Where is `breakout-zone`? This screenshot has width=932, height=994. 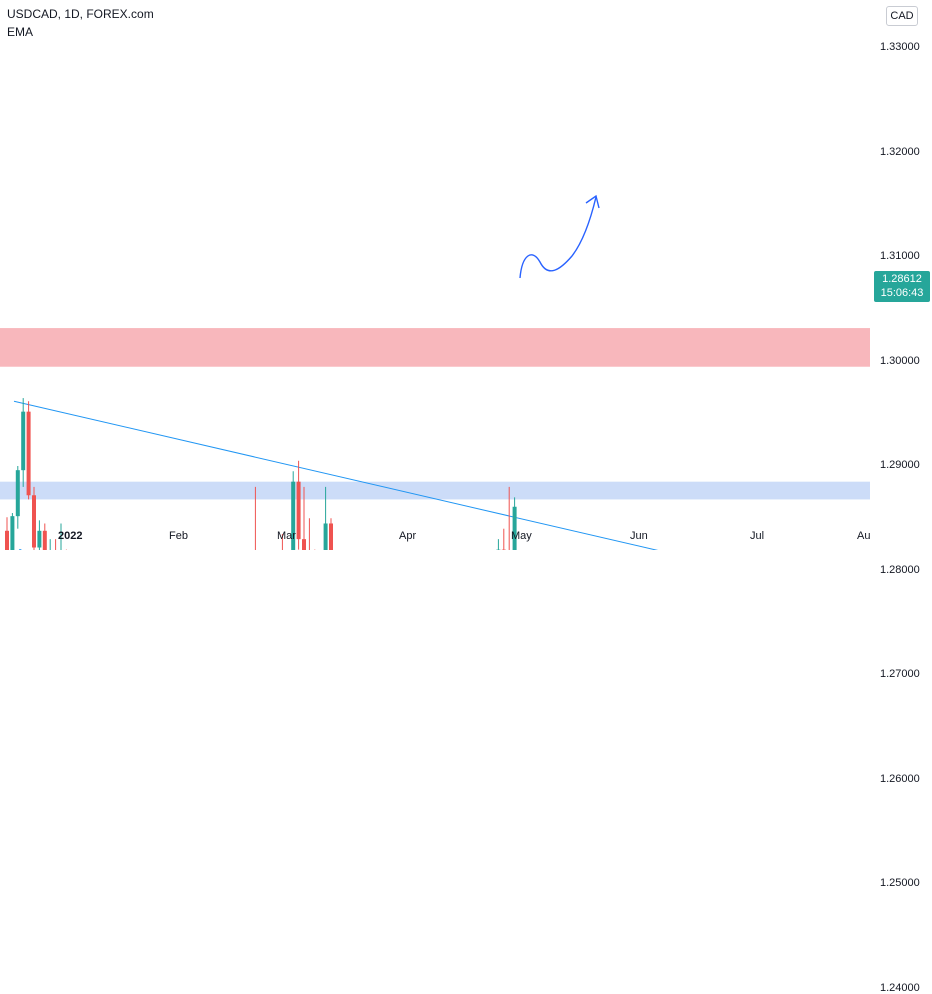
breakout-zone is located at coordinates (435, 491).